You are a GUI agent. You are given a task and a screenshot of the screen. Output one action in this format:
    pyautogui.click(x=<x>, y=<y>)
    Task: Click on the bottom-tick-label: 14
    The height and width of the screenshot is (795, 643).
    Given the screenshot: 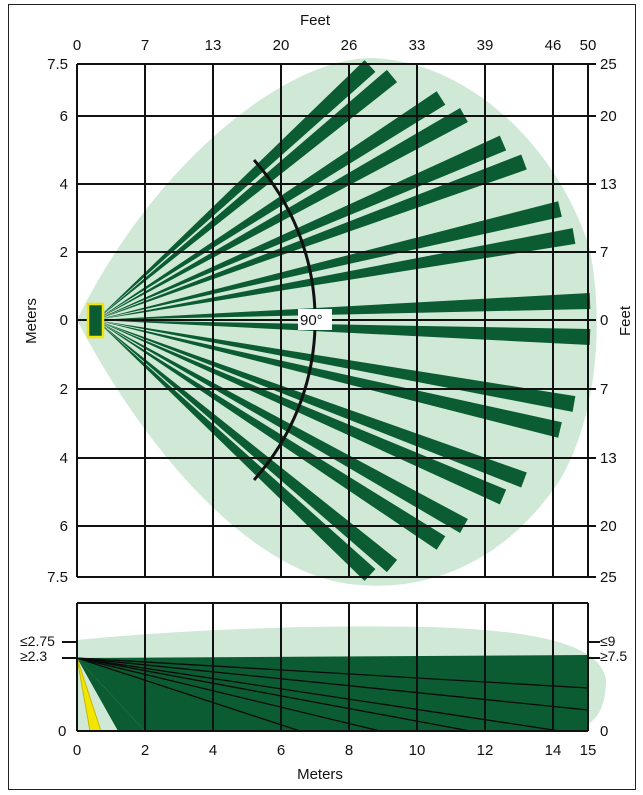 What is the action you would take?
    pyautogui.click(x=553, y=750)
    